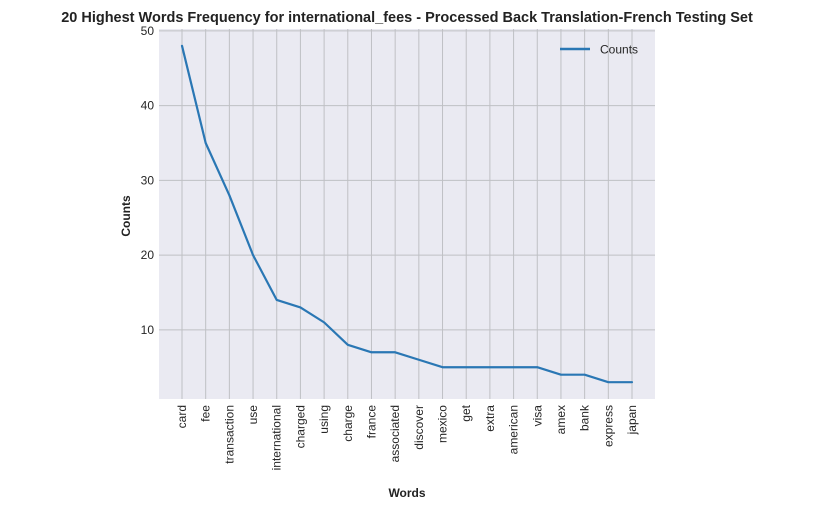 The height and width of the screenshot is (510, 814). I want to click on y-axis-label: Counts, so click(126, 216).